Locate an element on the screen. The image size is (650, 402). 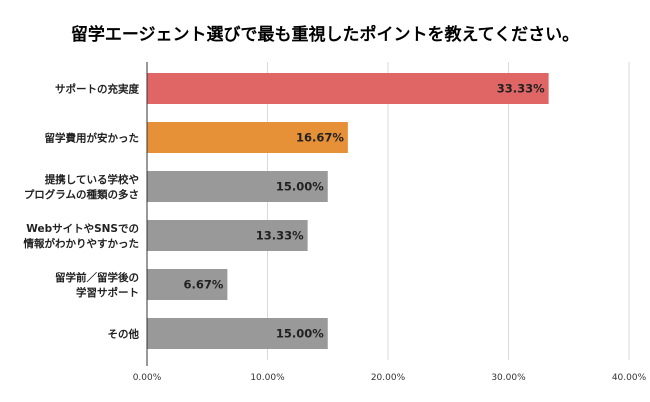
x-tick-label: 10.00% is located at coordinates (267, 378).